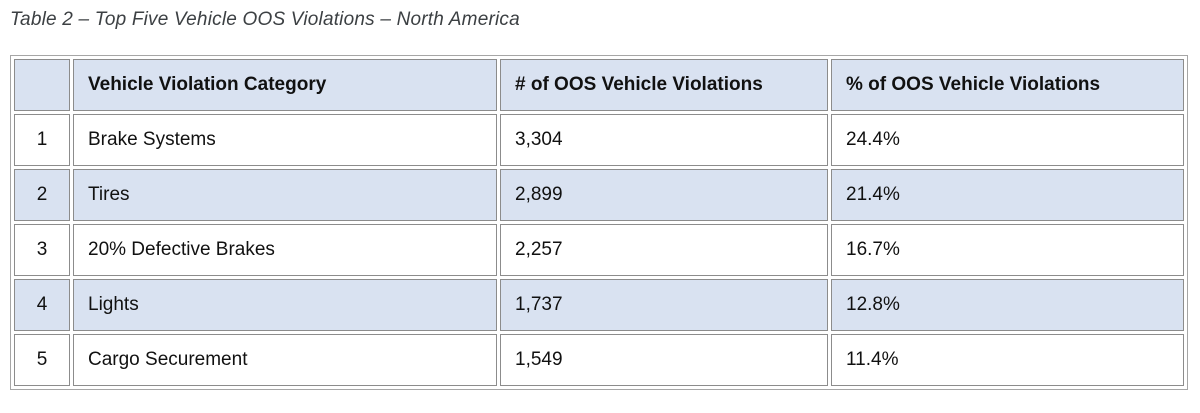 The image size is (1200, 413). What do you see at coordinates (285, 85) in the screenshot?
I see `header-category-cell: Vehicle Violation Category` at bounding box center [285, 85].